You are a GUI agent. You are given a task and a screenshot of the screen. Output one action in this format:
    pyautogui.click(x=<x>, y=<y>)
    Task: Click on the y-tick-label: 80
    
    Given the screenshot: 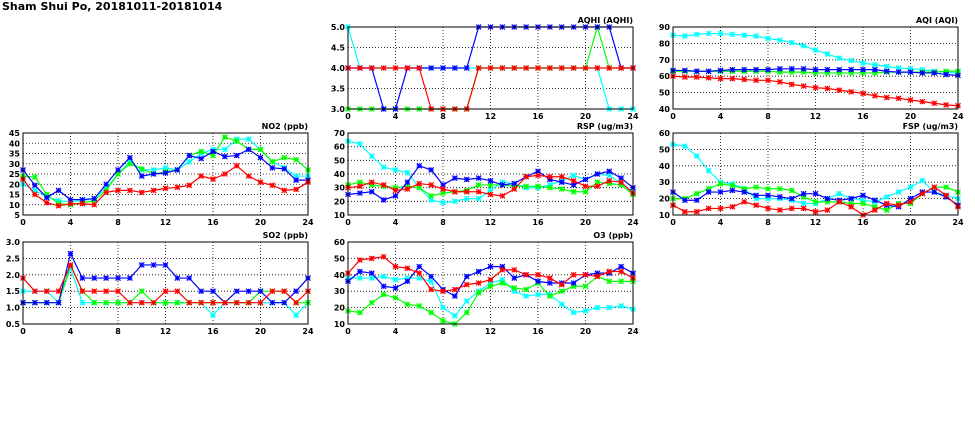 What is the action you would take?
    pyautogui.click(x=665, y=43)
    